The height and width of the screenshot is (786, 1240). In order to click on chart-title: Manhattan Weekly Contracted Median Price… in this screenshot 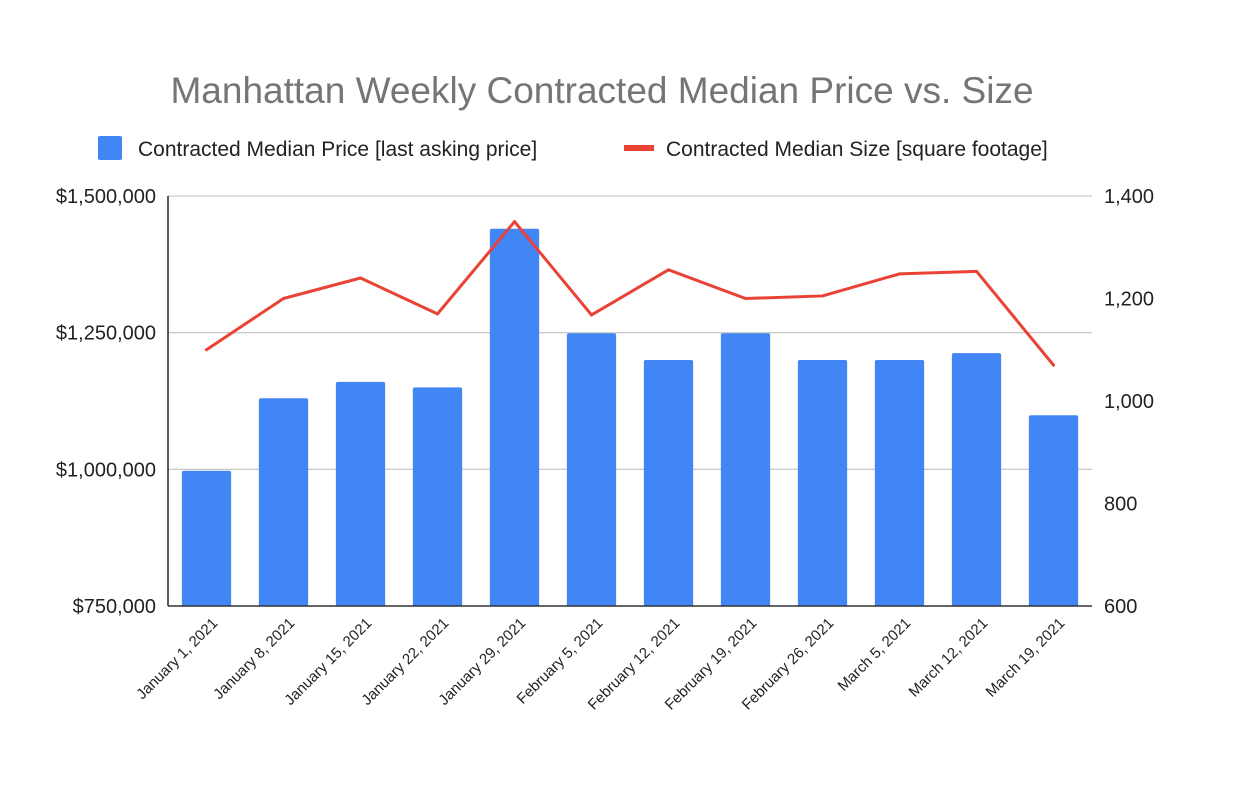, I will do `click(601, 90)`.